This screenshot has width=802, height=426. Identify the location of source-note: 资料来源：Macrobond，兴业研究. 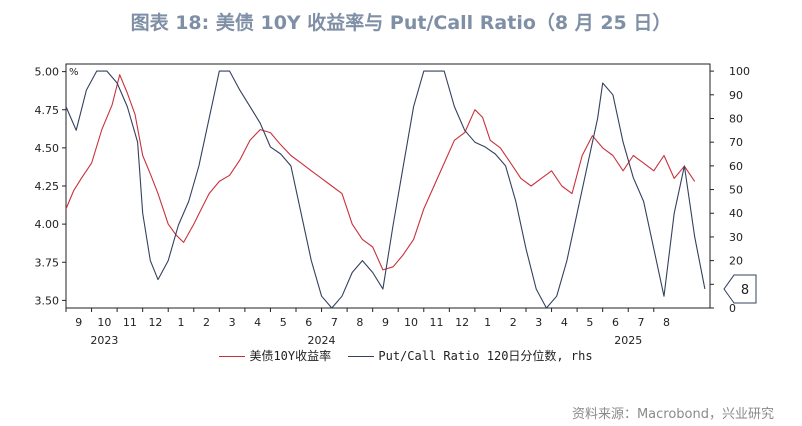
(672, 414).